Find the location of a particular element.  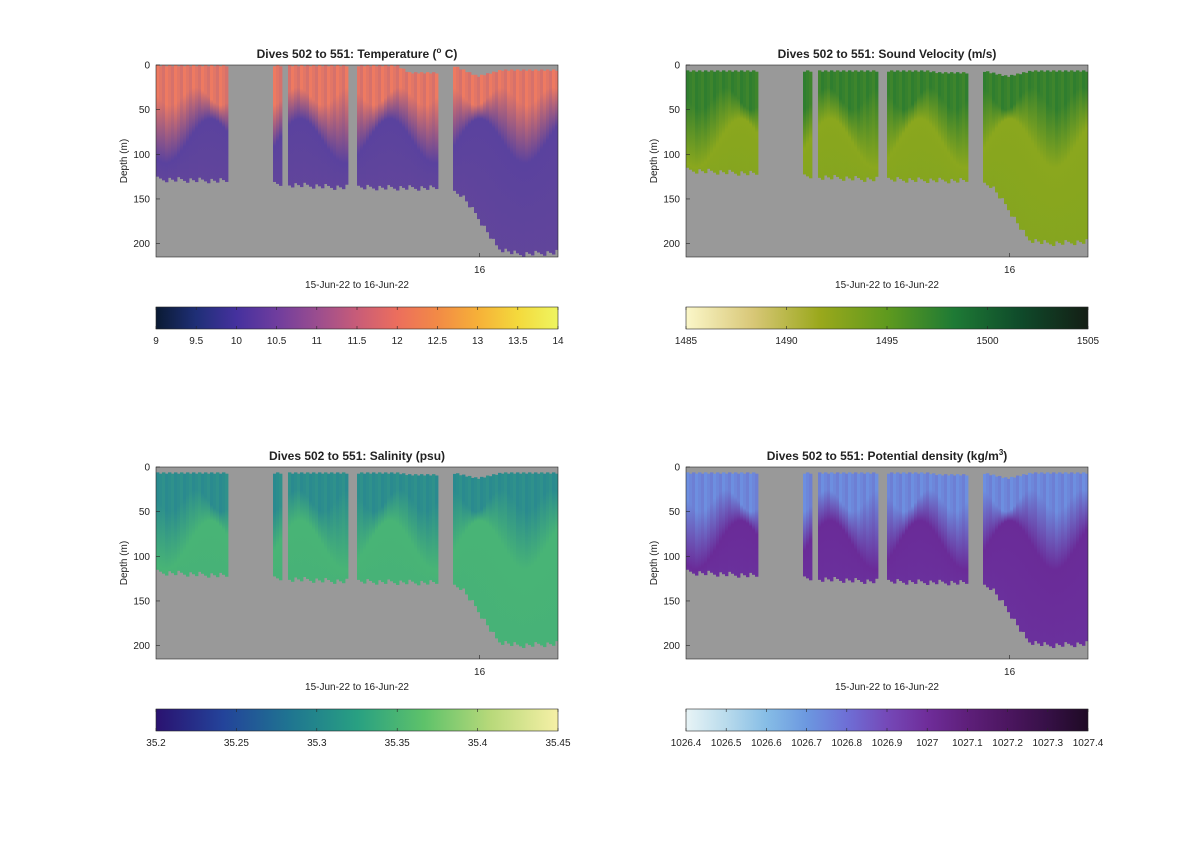

colorbar-tick-label: 1026.8 is located at coordinates (847, 743).